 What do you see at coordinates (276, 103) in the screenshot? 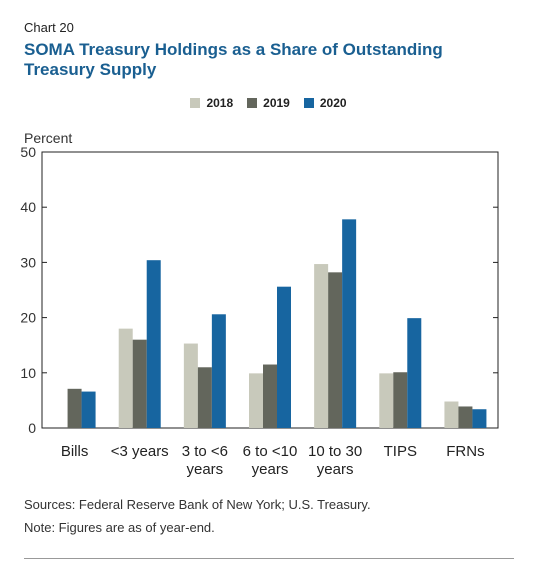
I see `legend-label: 2019` at bounding box center [276, 103].